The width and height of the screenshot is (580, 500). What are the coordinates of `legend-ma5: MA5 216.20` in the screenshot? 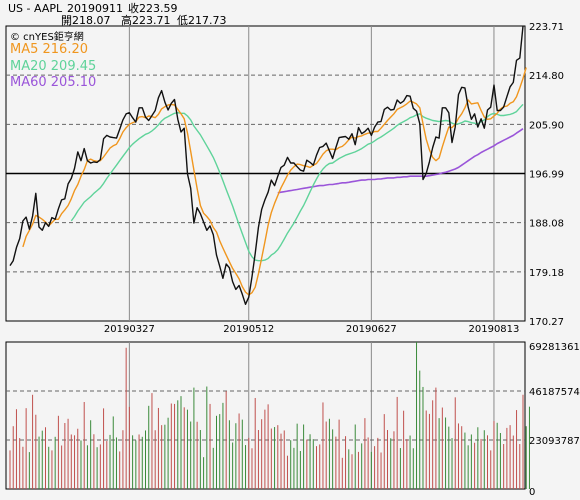 It's located at (49, 49).